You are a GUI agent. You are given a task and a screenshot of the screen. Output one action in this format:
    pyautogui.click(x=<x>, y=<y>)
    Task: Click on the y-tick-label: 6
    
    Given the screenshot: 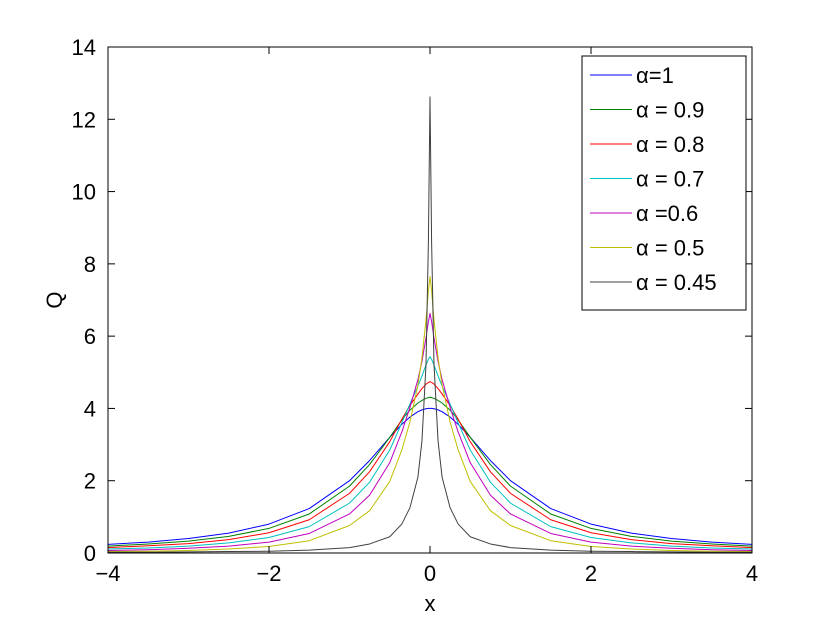 What is the action you would take?
    pyautogui.click(x=90, y=336)
    